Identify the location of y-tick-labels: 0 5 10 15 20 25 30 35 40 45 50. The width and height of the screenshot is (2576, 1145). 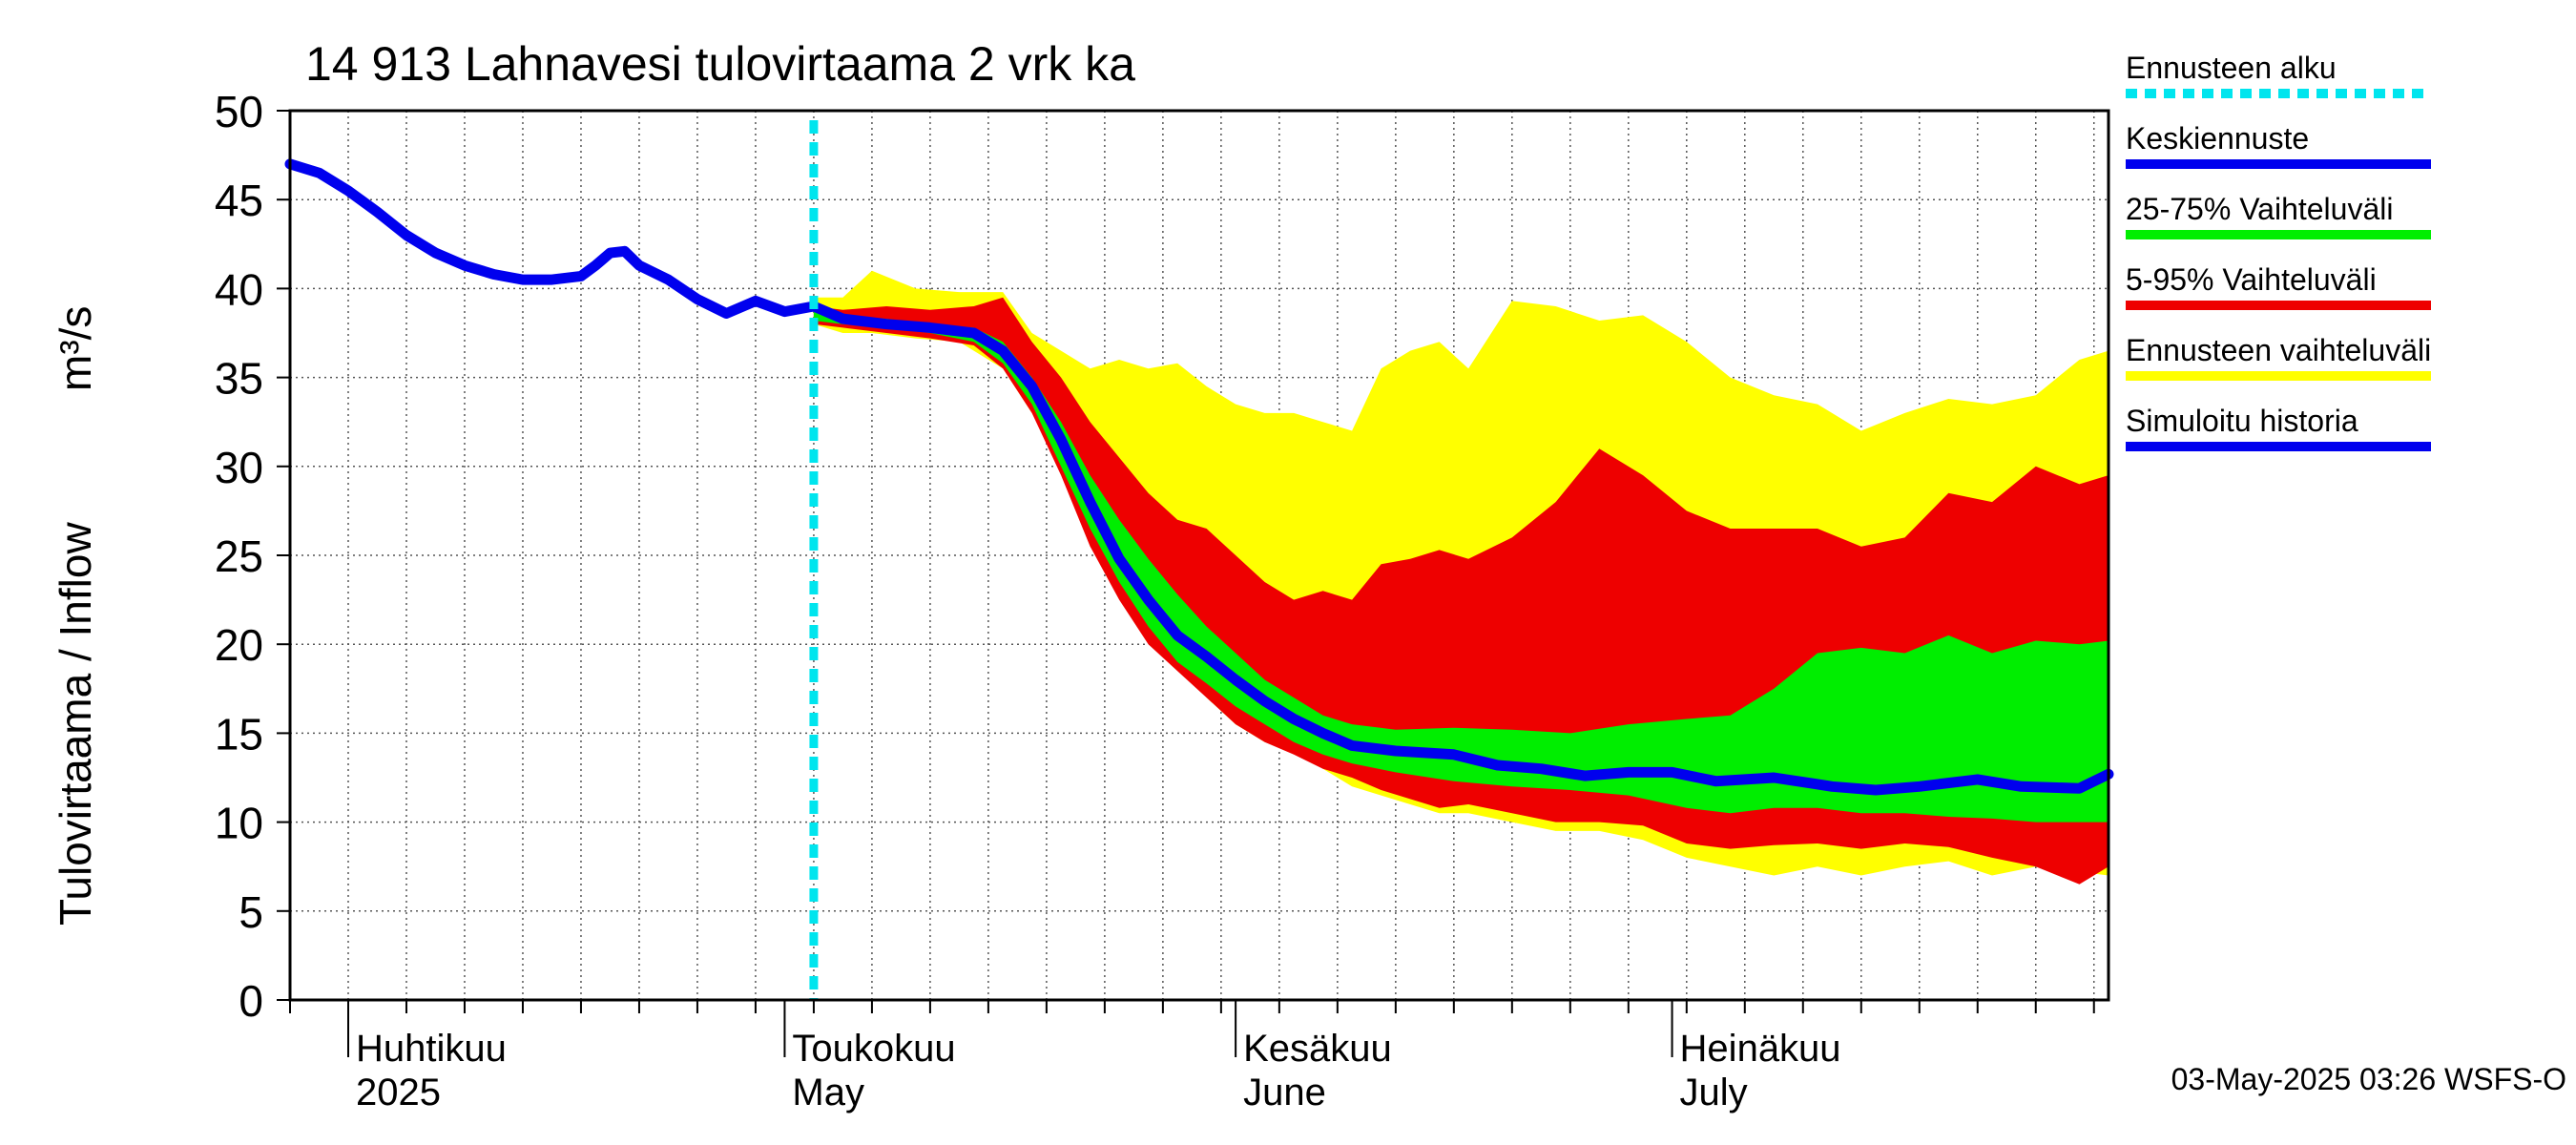
(252, 557).